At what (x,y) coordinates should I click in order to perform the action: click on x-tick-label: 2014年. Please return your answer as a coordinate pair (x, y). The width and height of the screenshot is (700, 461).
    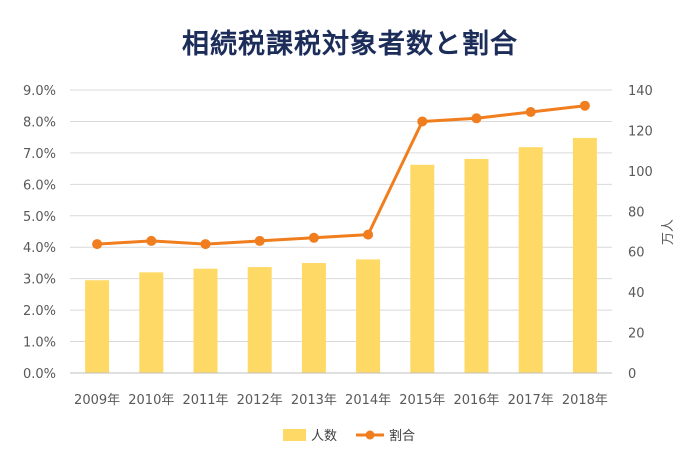
    Looking at the image, I should click on (368, 400).